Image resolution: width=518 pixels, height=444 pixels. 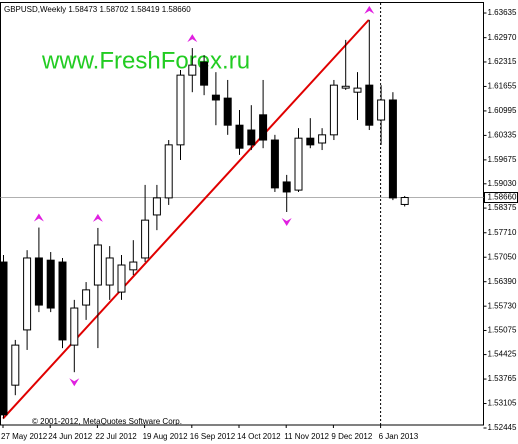 I want to click on x-tick-label: 24 Jun 2012, so click(x=70, y=436).